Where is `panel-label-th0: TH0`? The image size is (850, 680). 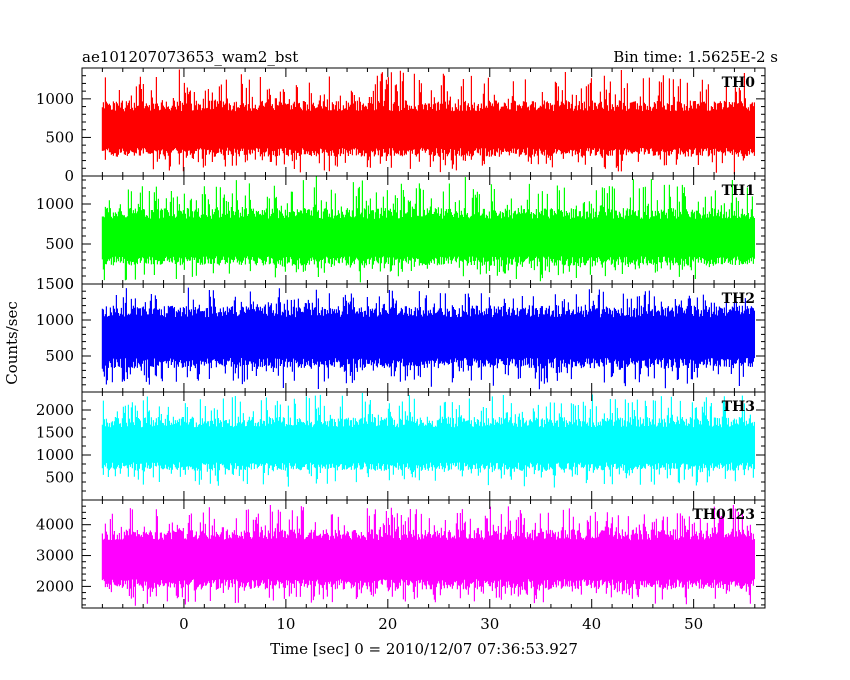
panel-label-th0: TH0 is located at coordinates (739, 83).